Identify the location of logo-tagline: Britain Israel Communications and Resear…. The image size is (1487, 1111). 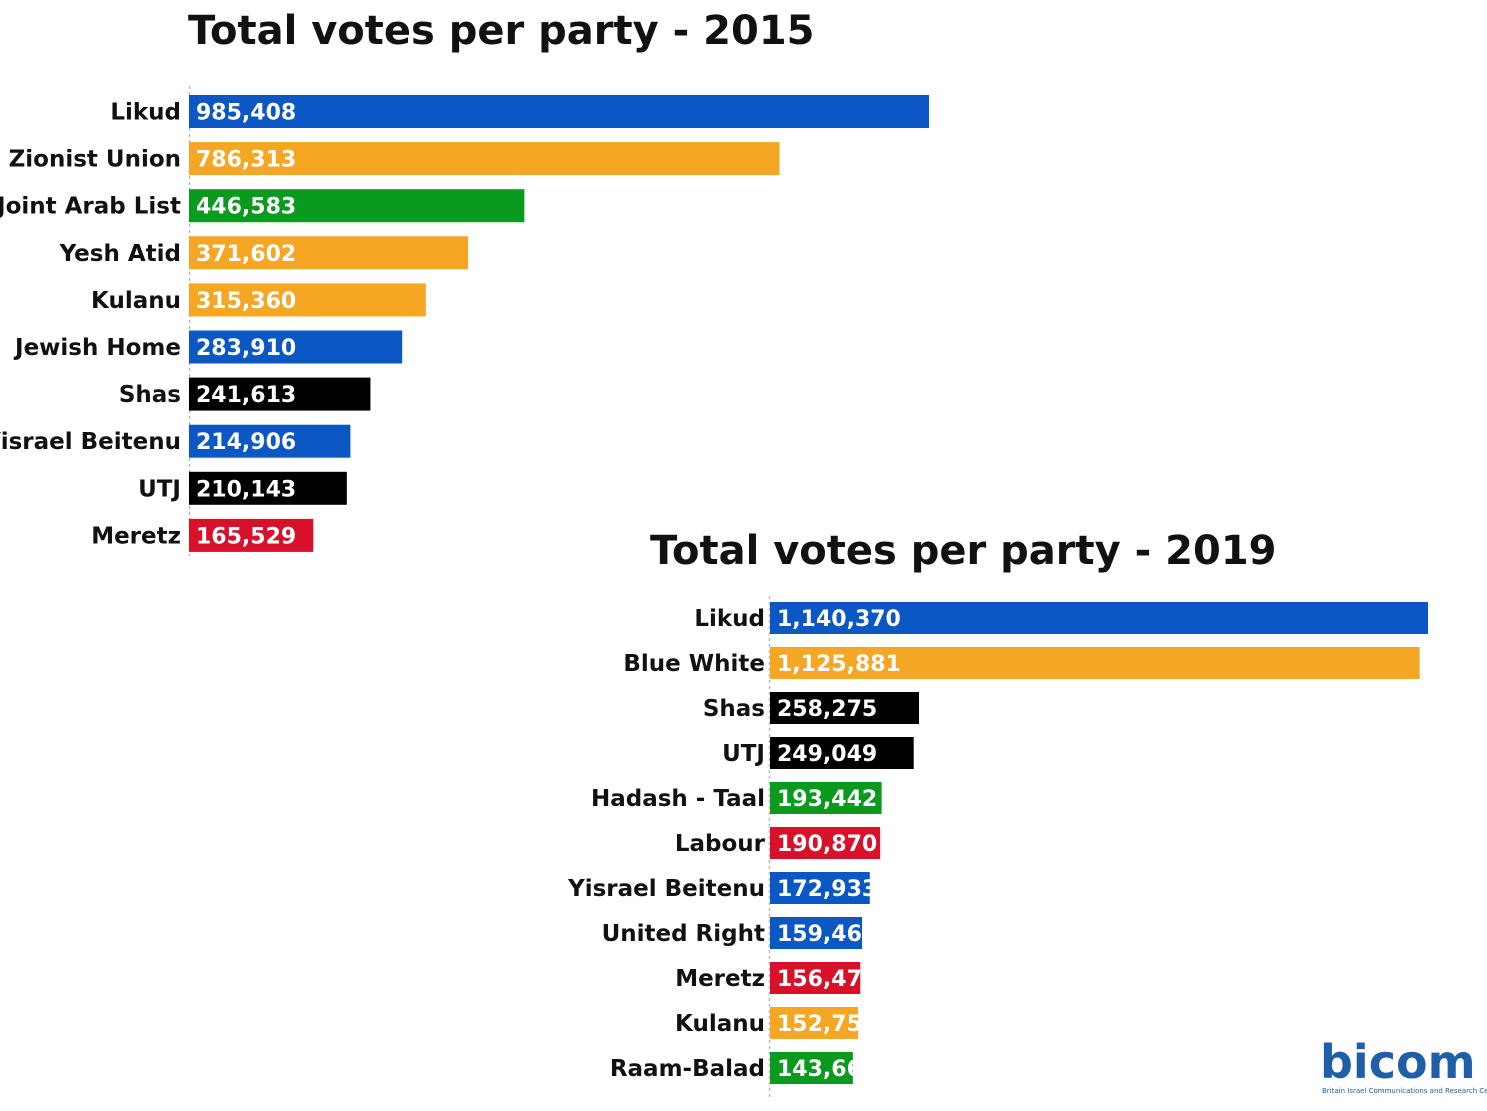
(1404, 1091).